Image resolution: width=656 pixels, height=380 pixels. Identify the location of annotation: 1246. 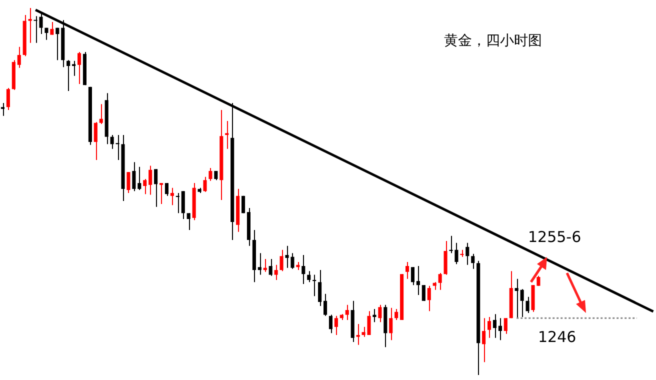
(557, 337).